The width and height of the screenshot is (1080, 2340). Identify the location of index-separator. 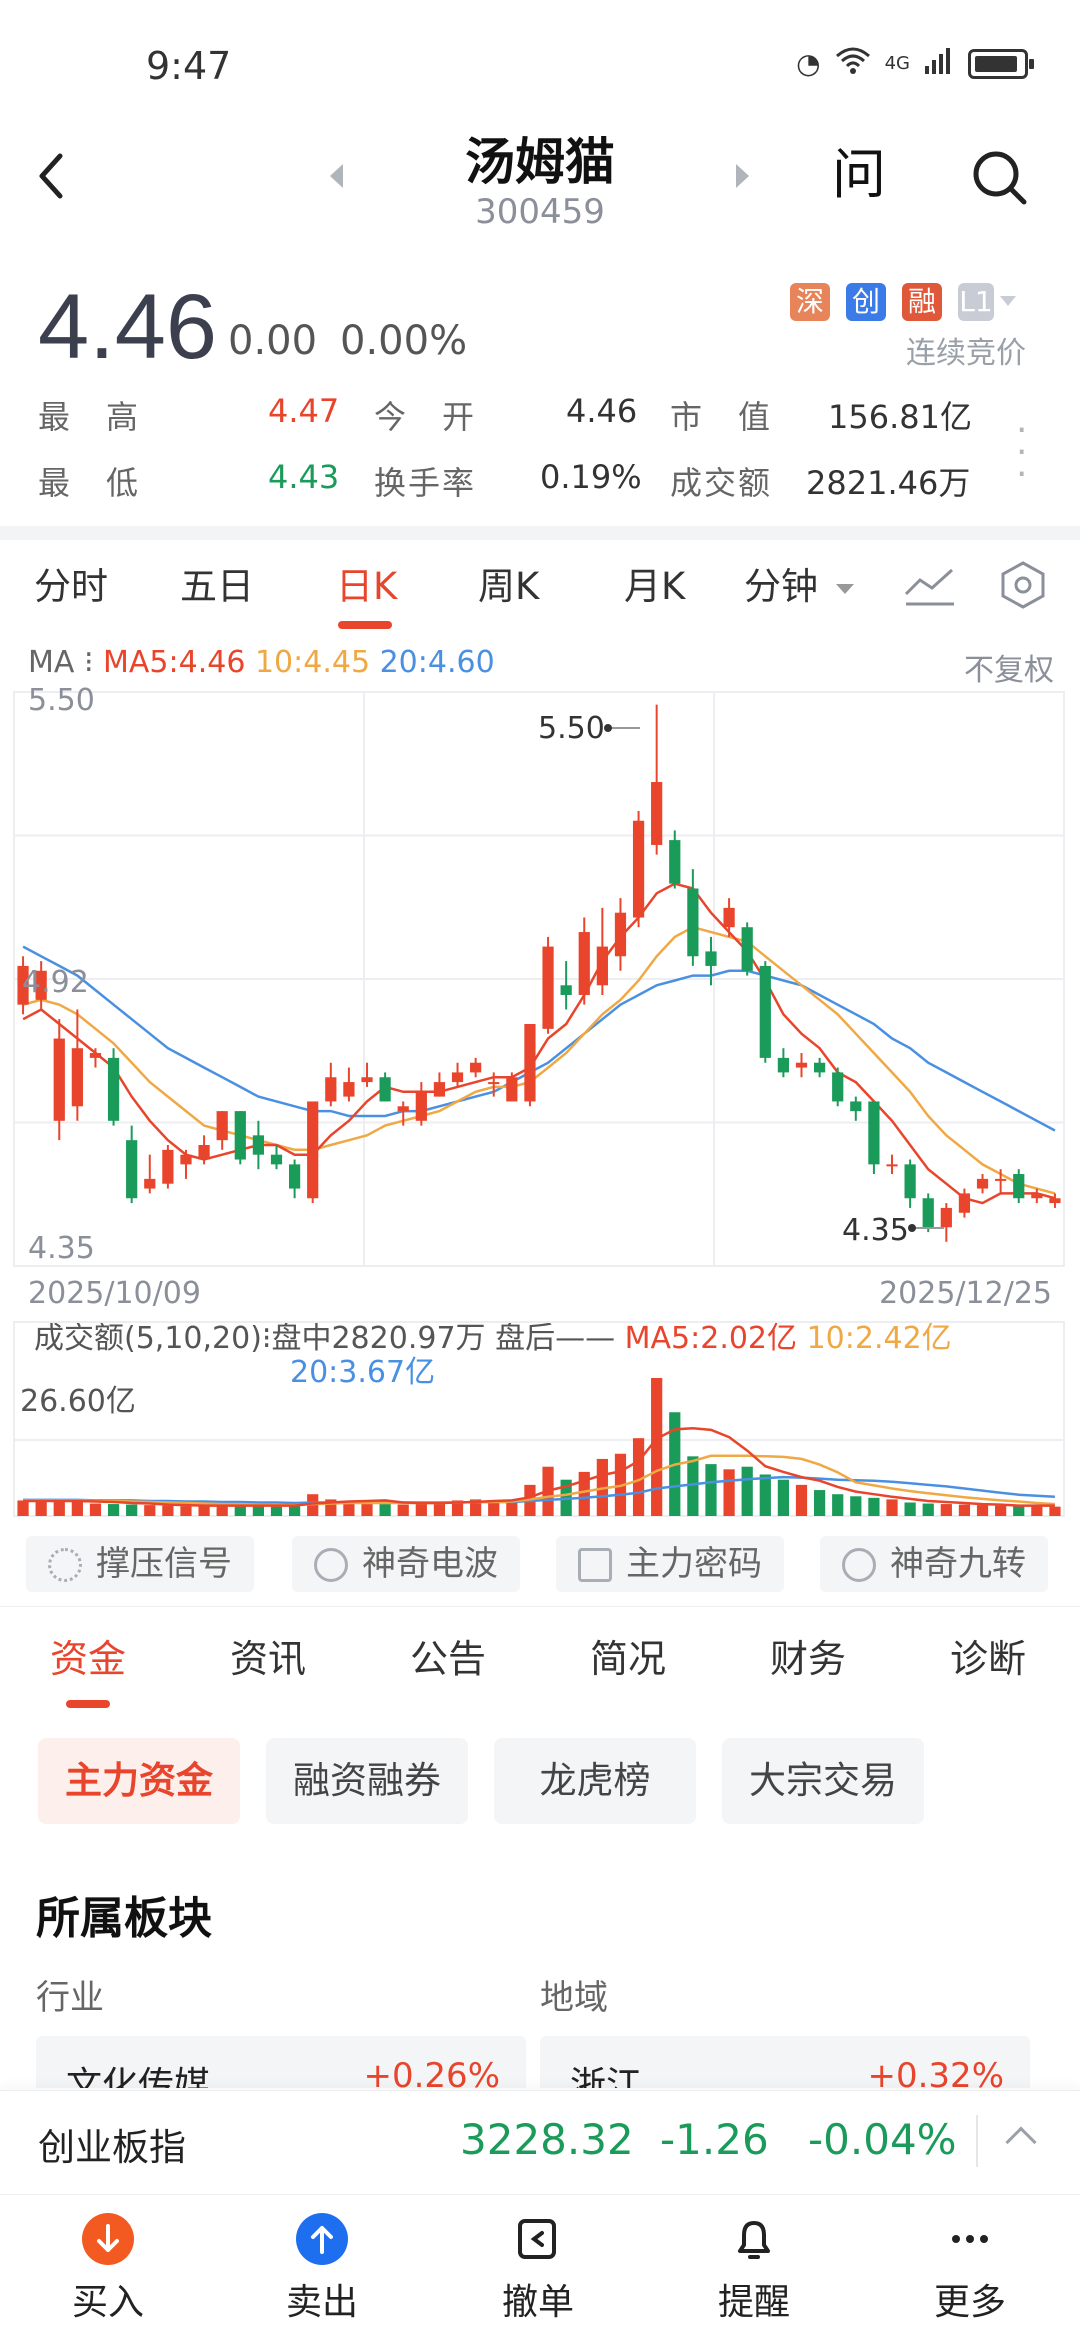
(977, 2141).